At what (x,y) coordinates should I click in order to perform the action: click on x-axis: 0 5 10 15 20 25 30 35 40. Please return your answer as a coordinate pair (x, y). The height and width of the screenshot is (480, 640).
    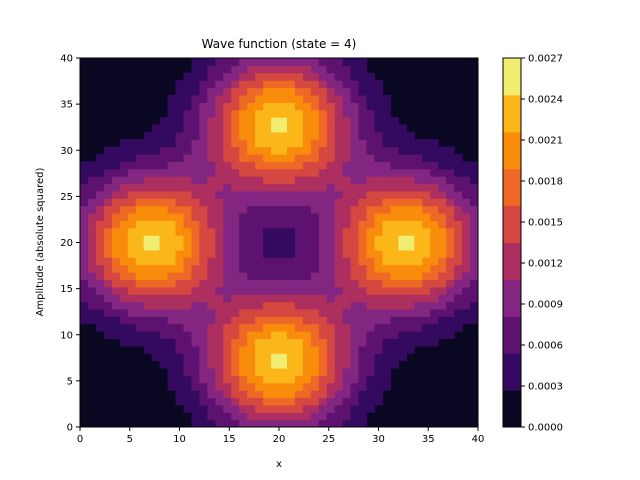
    Looking at the image, I should click on (280, 436).